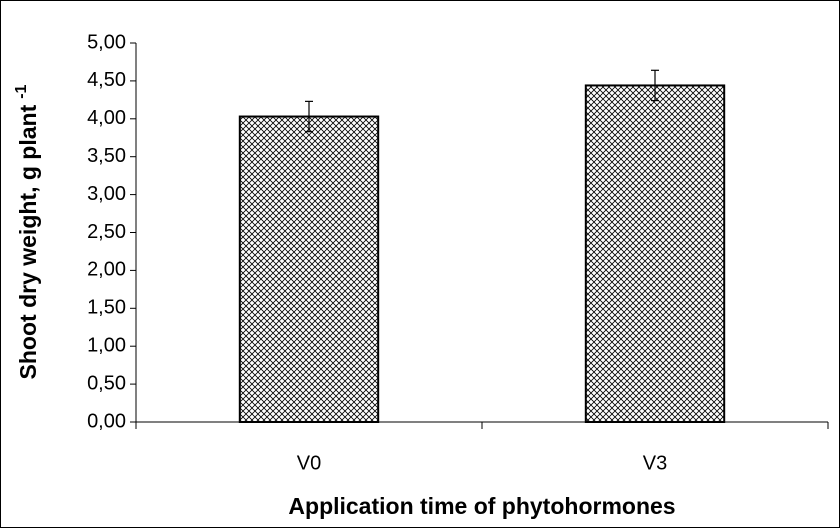 This screenshot has width=840, height=528. What do you see at coordinates (106, 270) in the screenshot?
I see `y-tick-label: 2,00` at bounding box center [106, 270].